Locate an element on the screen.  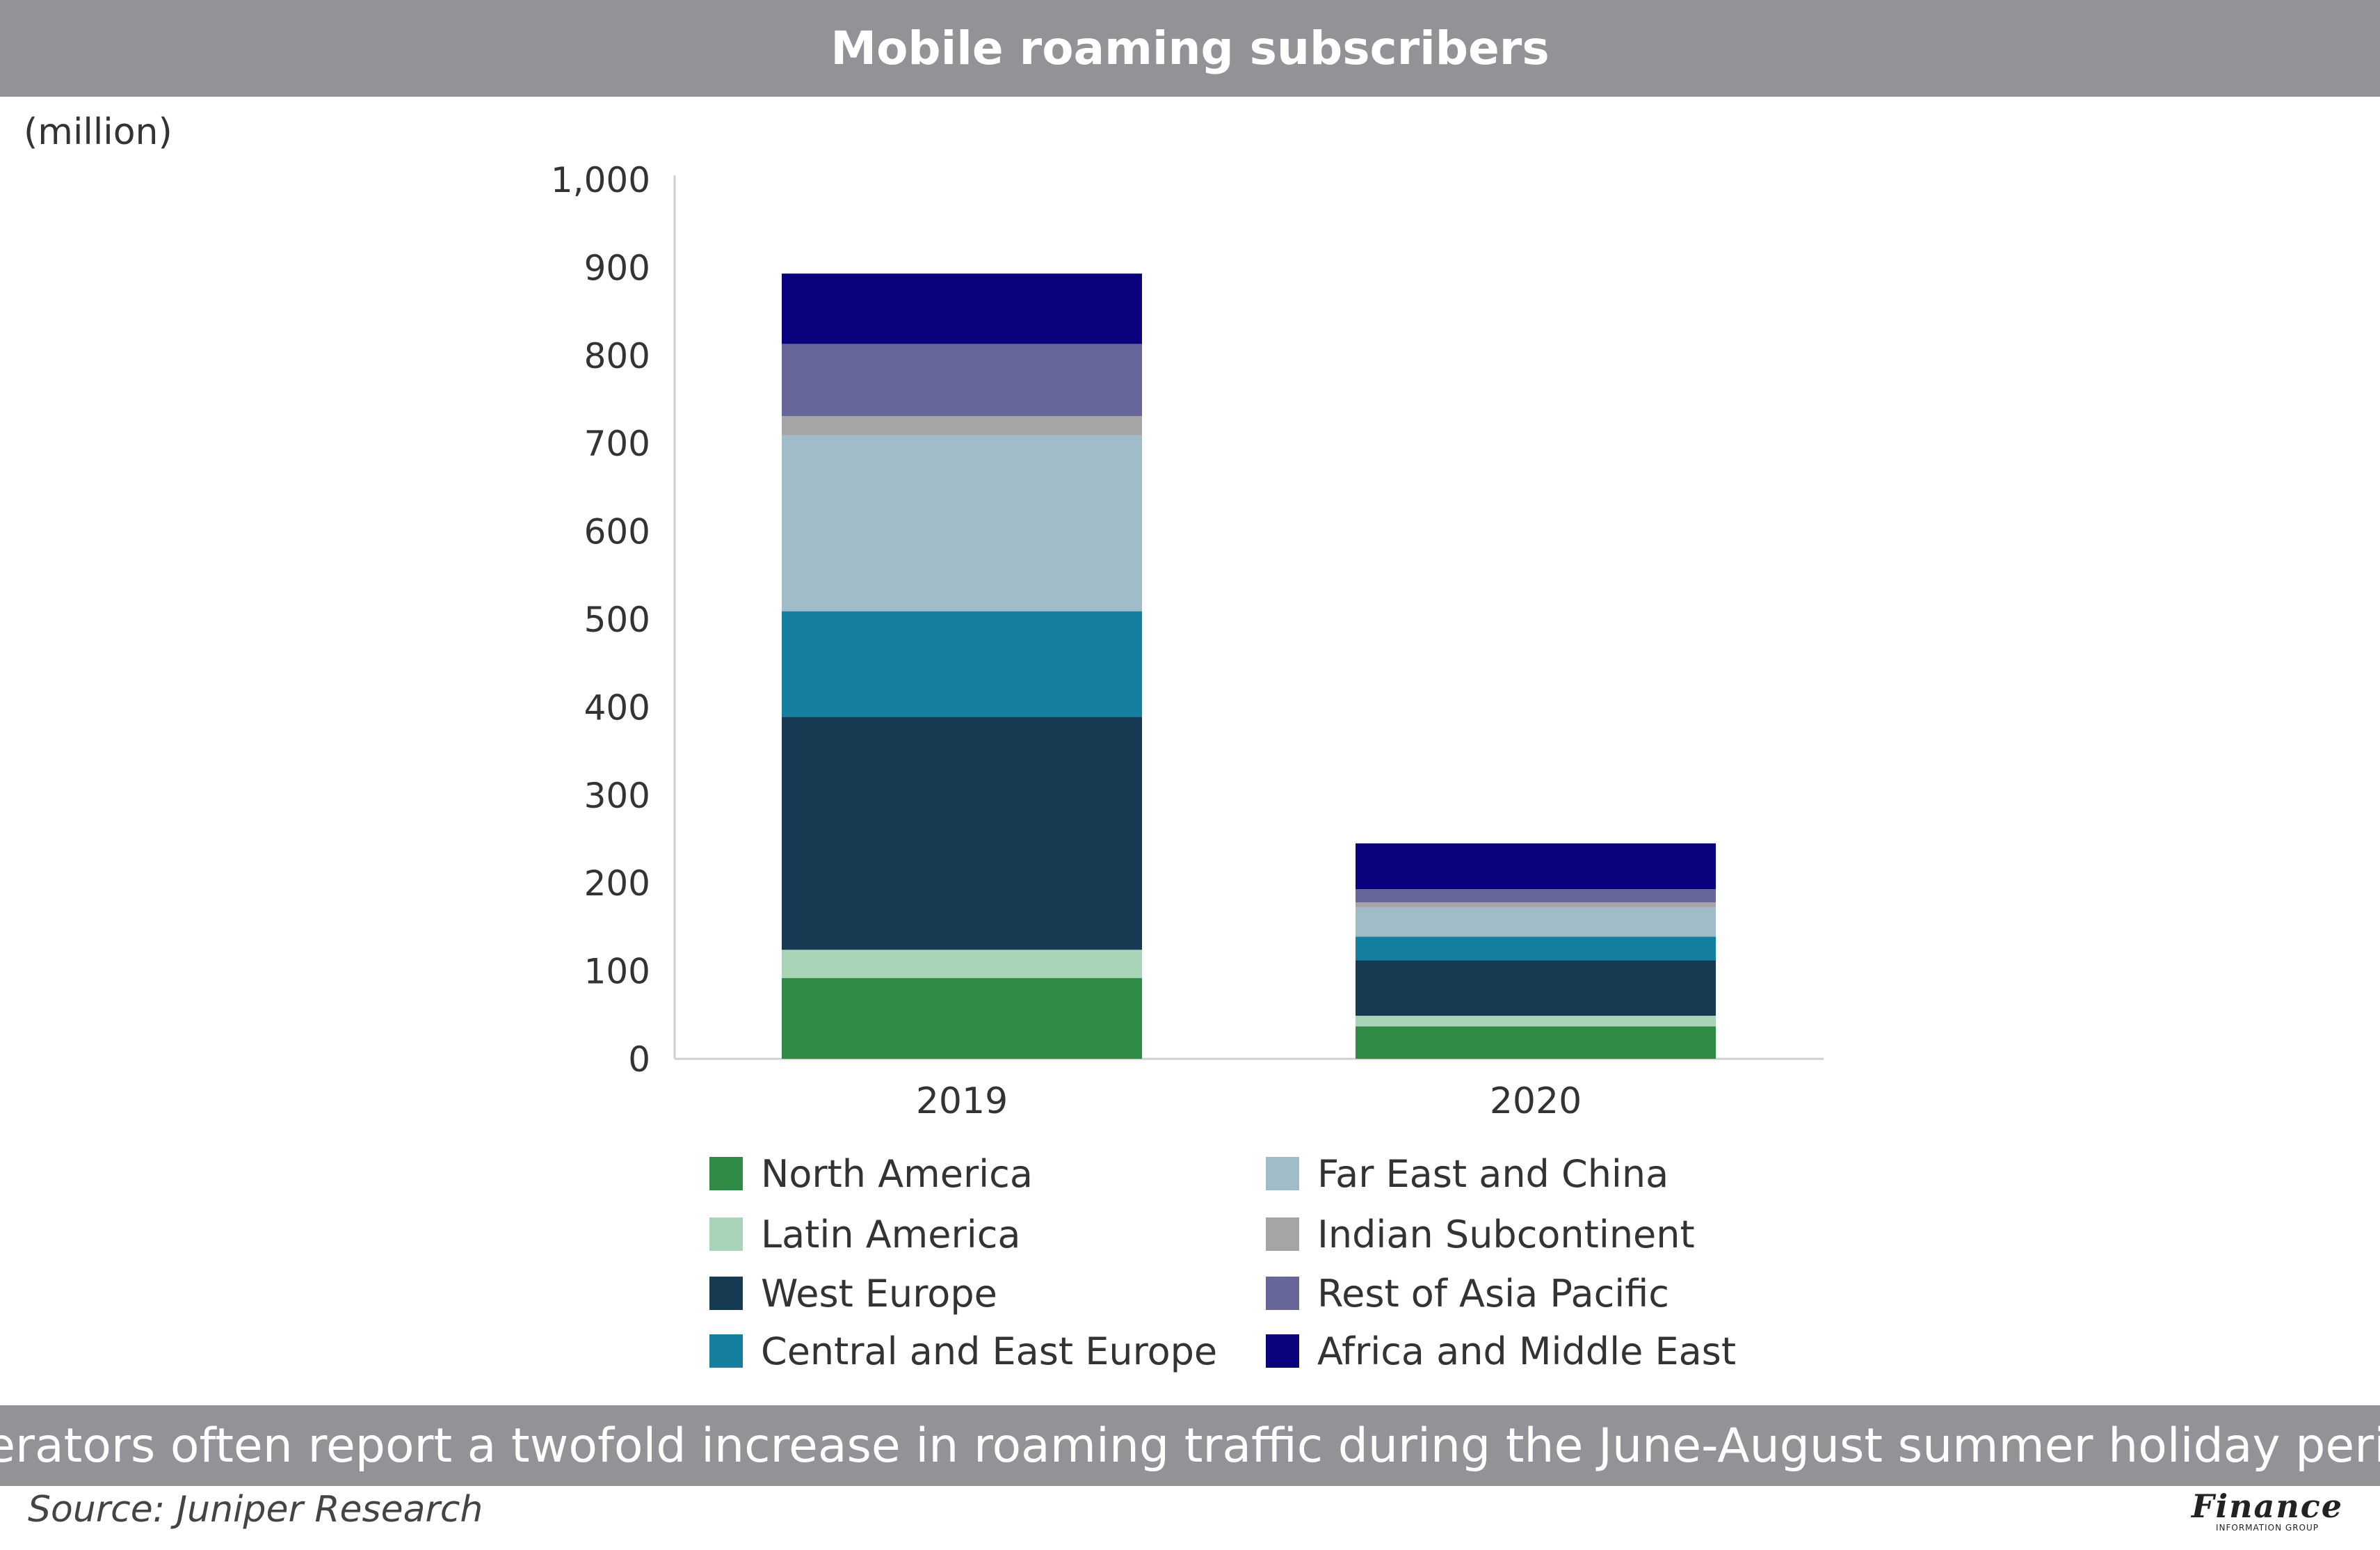
legend-label: West Europe is located at coordinates (879, 1294).